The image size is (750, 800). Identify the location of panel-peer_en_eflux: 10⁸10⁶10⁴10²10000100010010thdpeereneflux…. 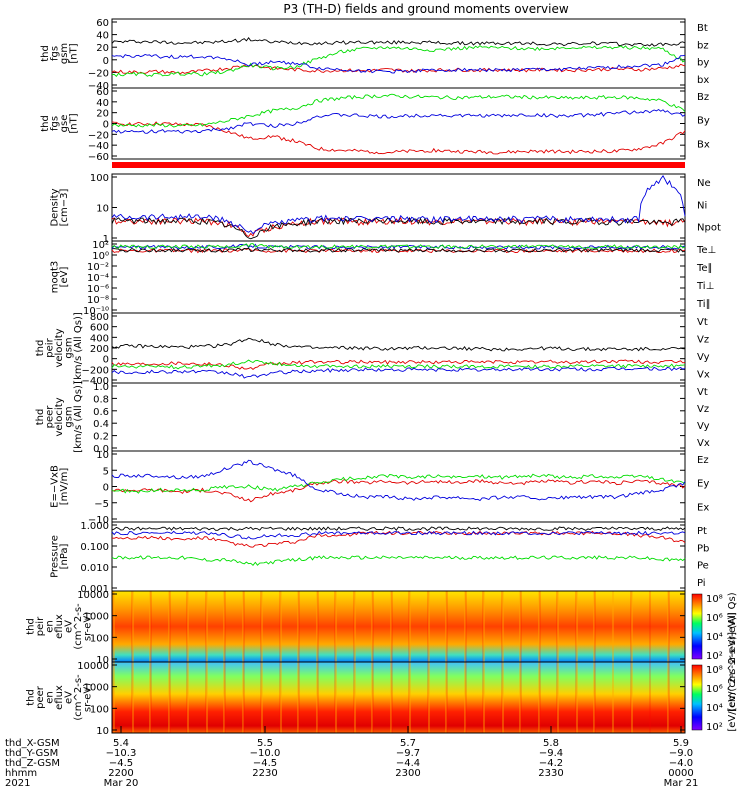
(382, 674).